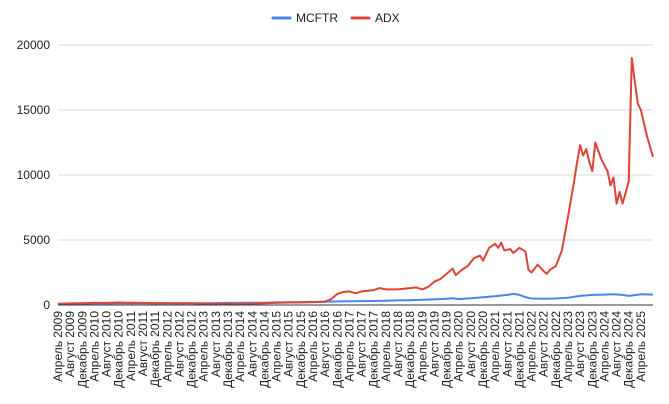  I want to click on x-tick-label: Декабрь 2013, so click(228, 349).